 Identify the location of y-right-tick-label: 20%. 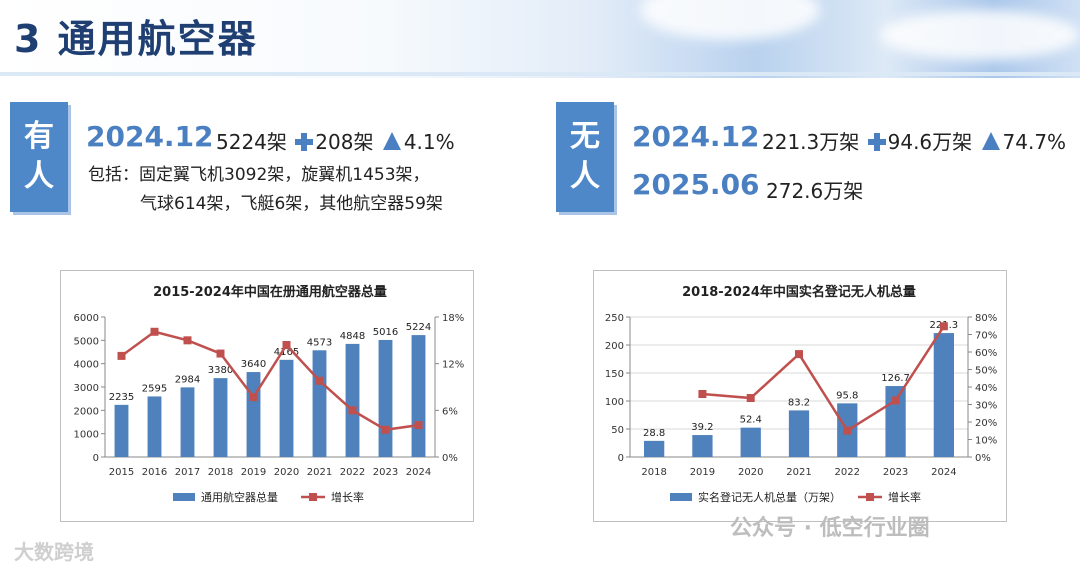
(986, 423).